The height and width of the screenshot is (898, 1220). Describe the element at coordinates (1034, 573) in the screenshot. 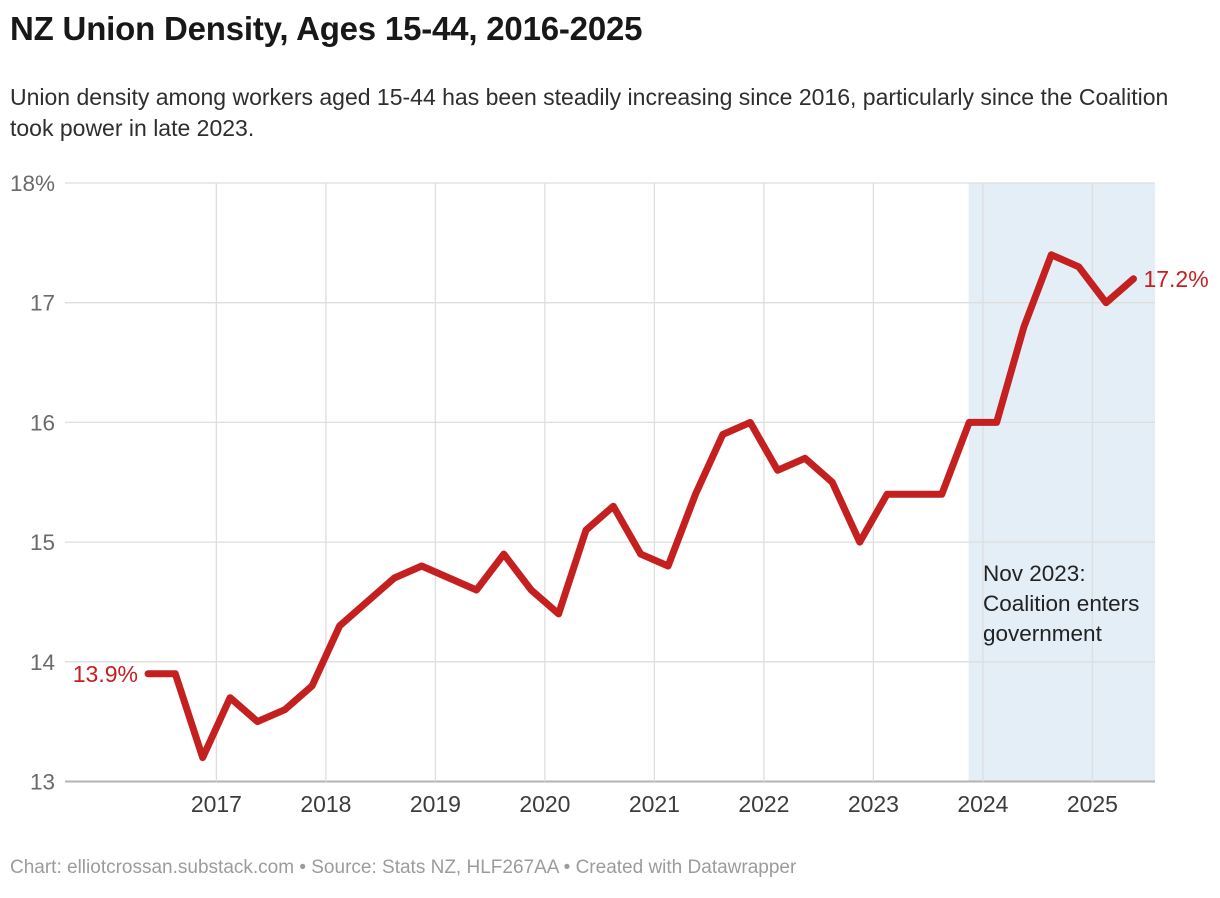

I see `band-annotation-line: Nov 2023:` at that location.